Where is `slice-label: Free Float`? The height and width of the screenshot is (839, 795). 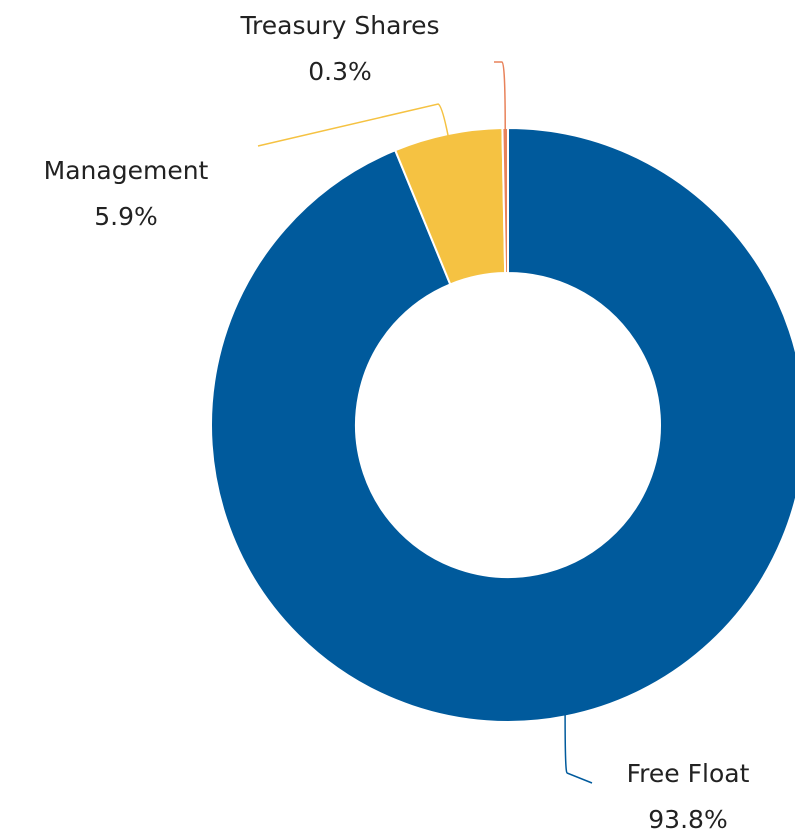
slice-label: Free Float is located at coordinates (688, 773).